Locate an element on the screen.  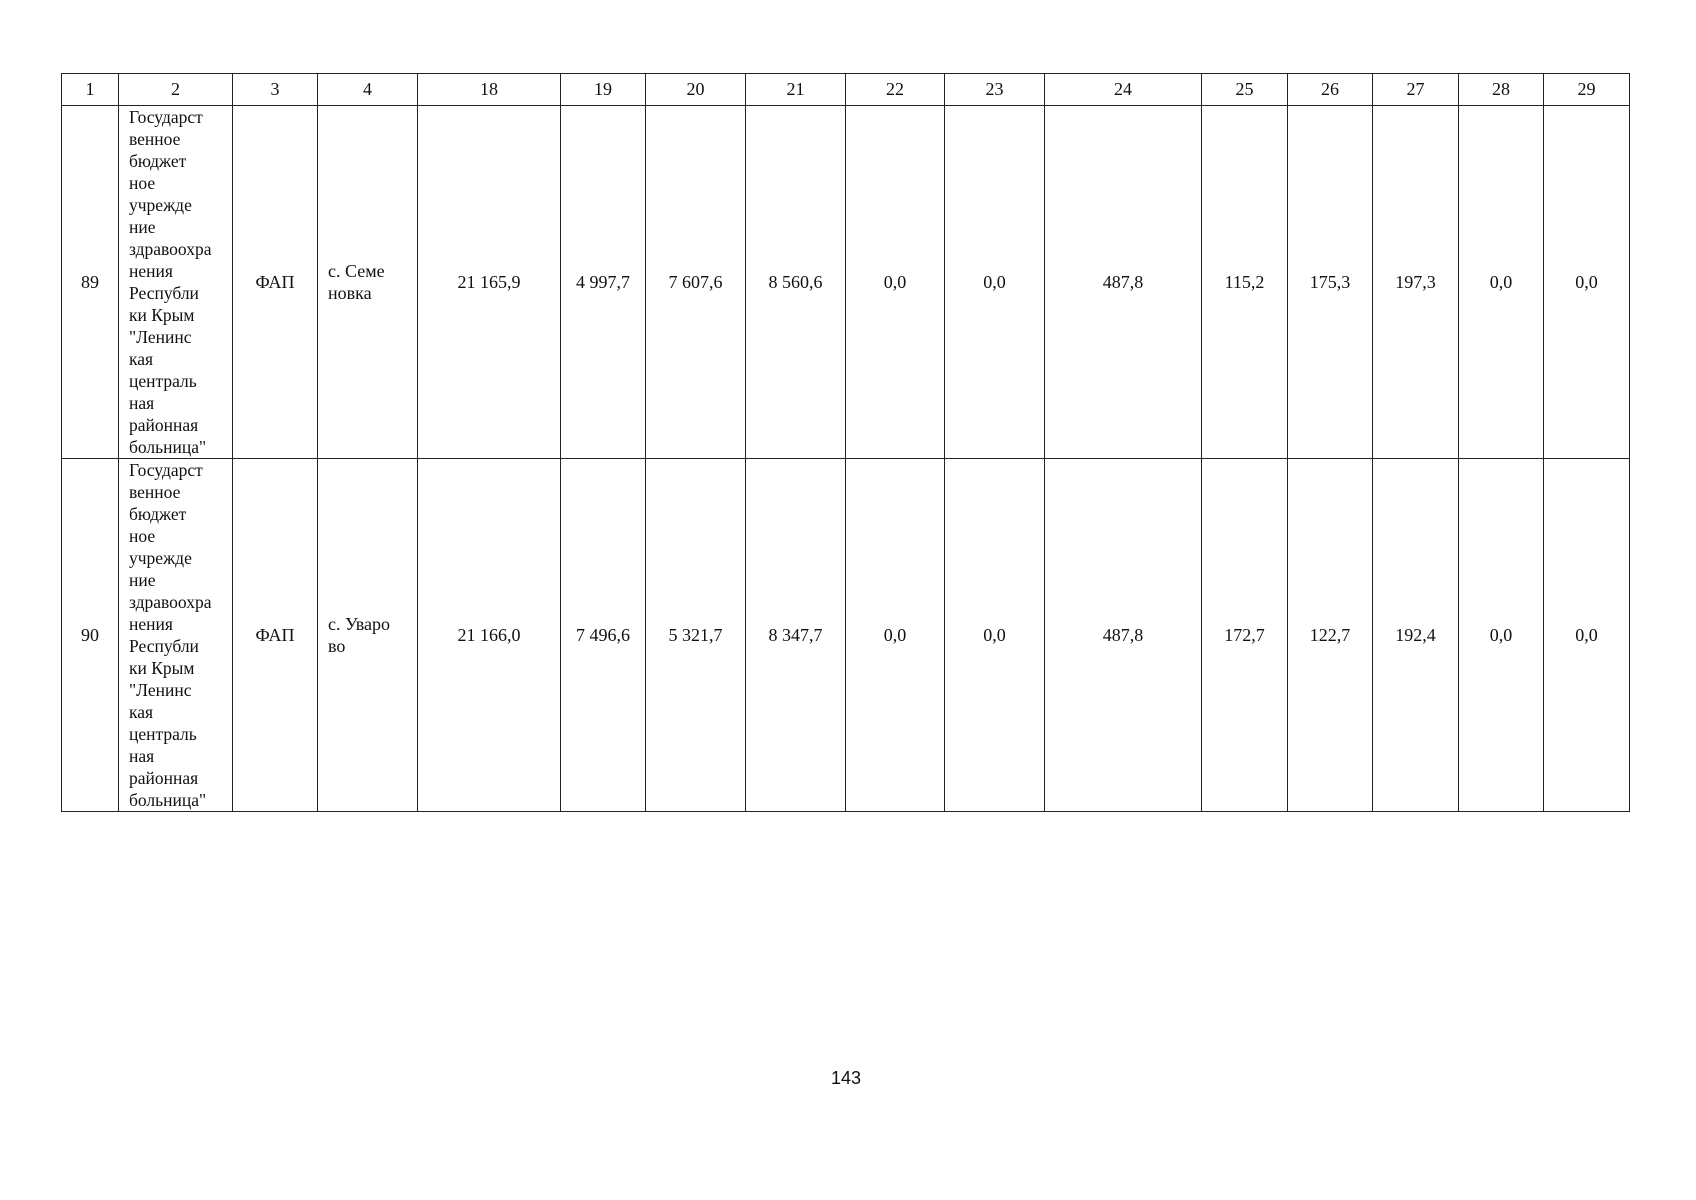
location-cell: с. Уваро во is located at coordinates (367, 635).